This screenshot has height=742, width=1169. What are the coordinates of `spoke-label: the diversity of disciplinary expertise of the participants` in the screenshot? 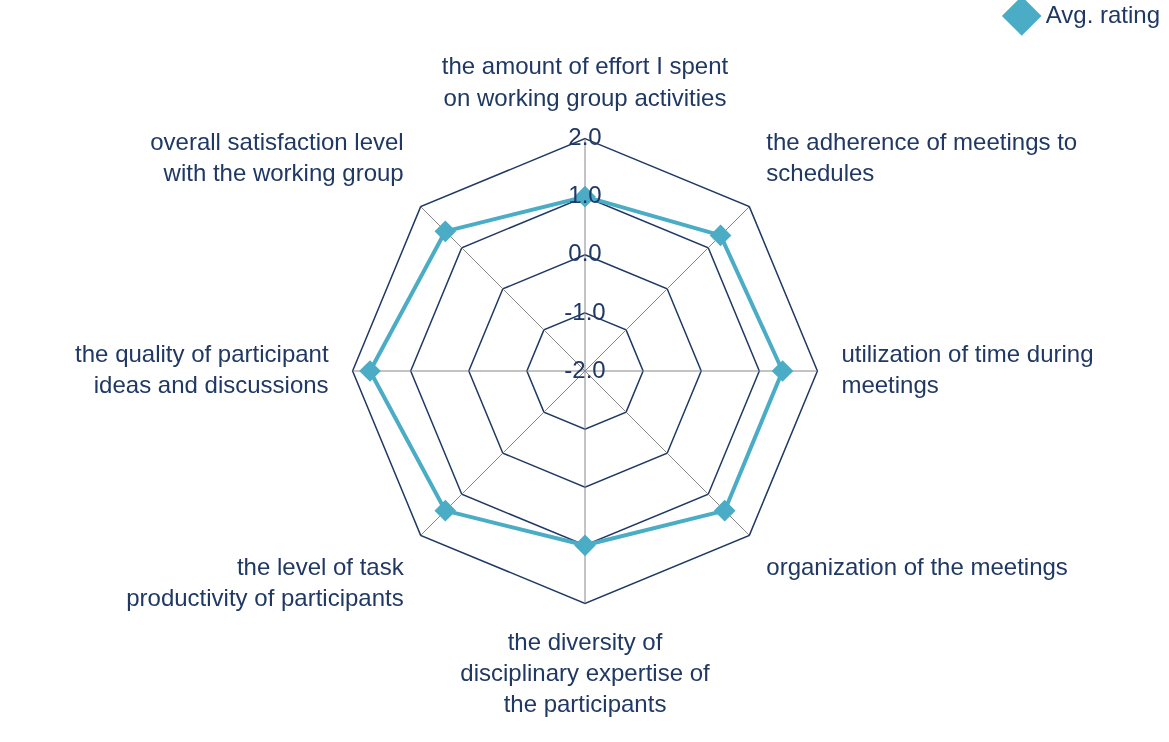 It's located at (585, 672).